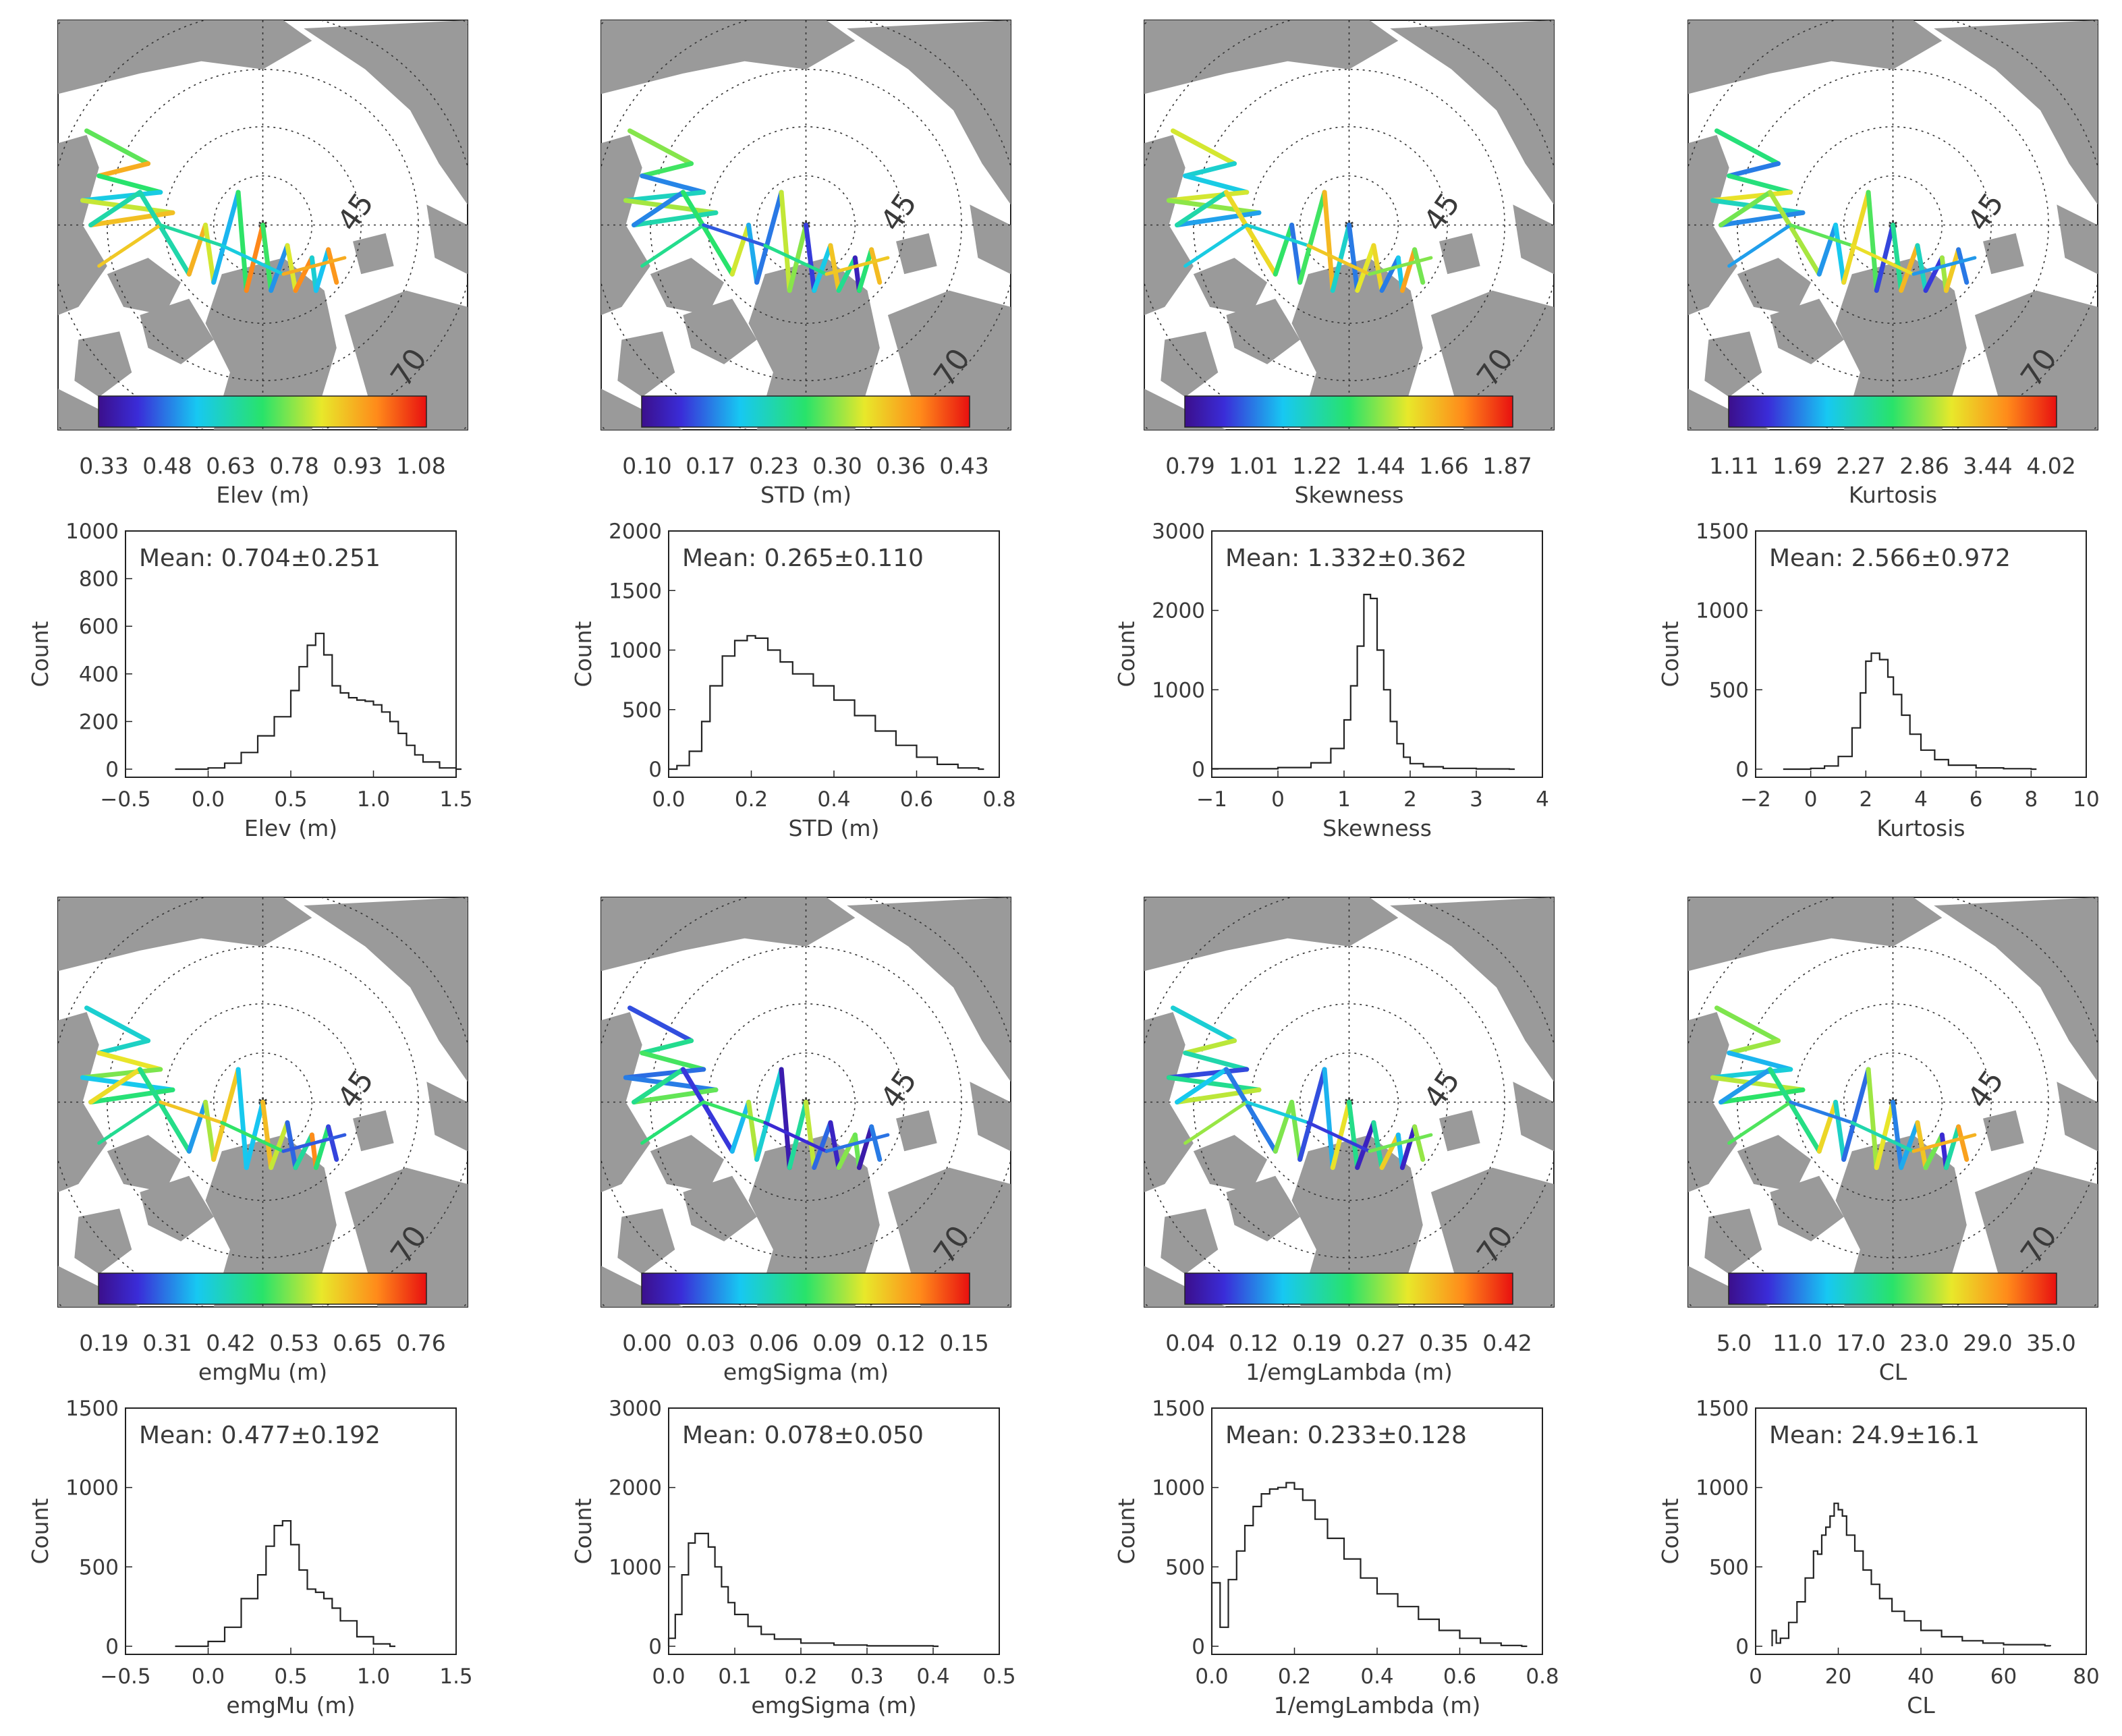 The height and width of the screenshot is (1736, 2122). What do you see at coordinates (1860, 1343) in the screenshot?
I see `colorbar-tick-label: 17.0` at bounding box center [1860, 1343].